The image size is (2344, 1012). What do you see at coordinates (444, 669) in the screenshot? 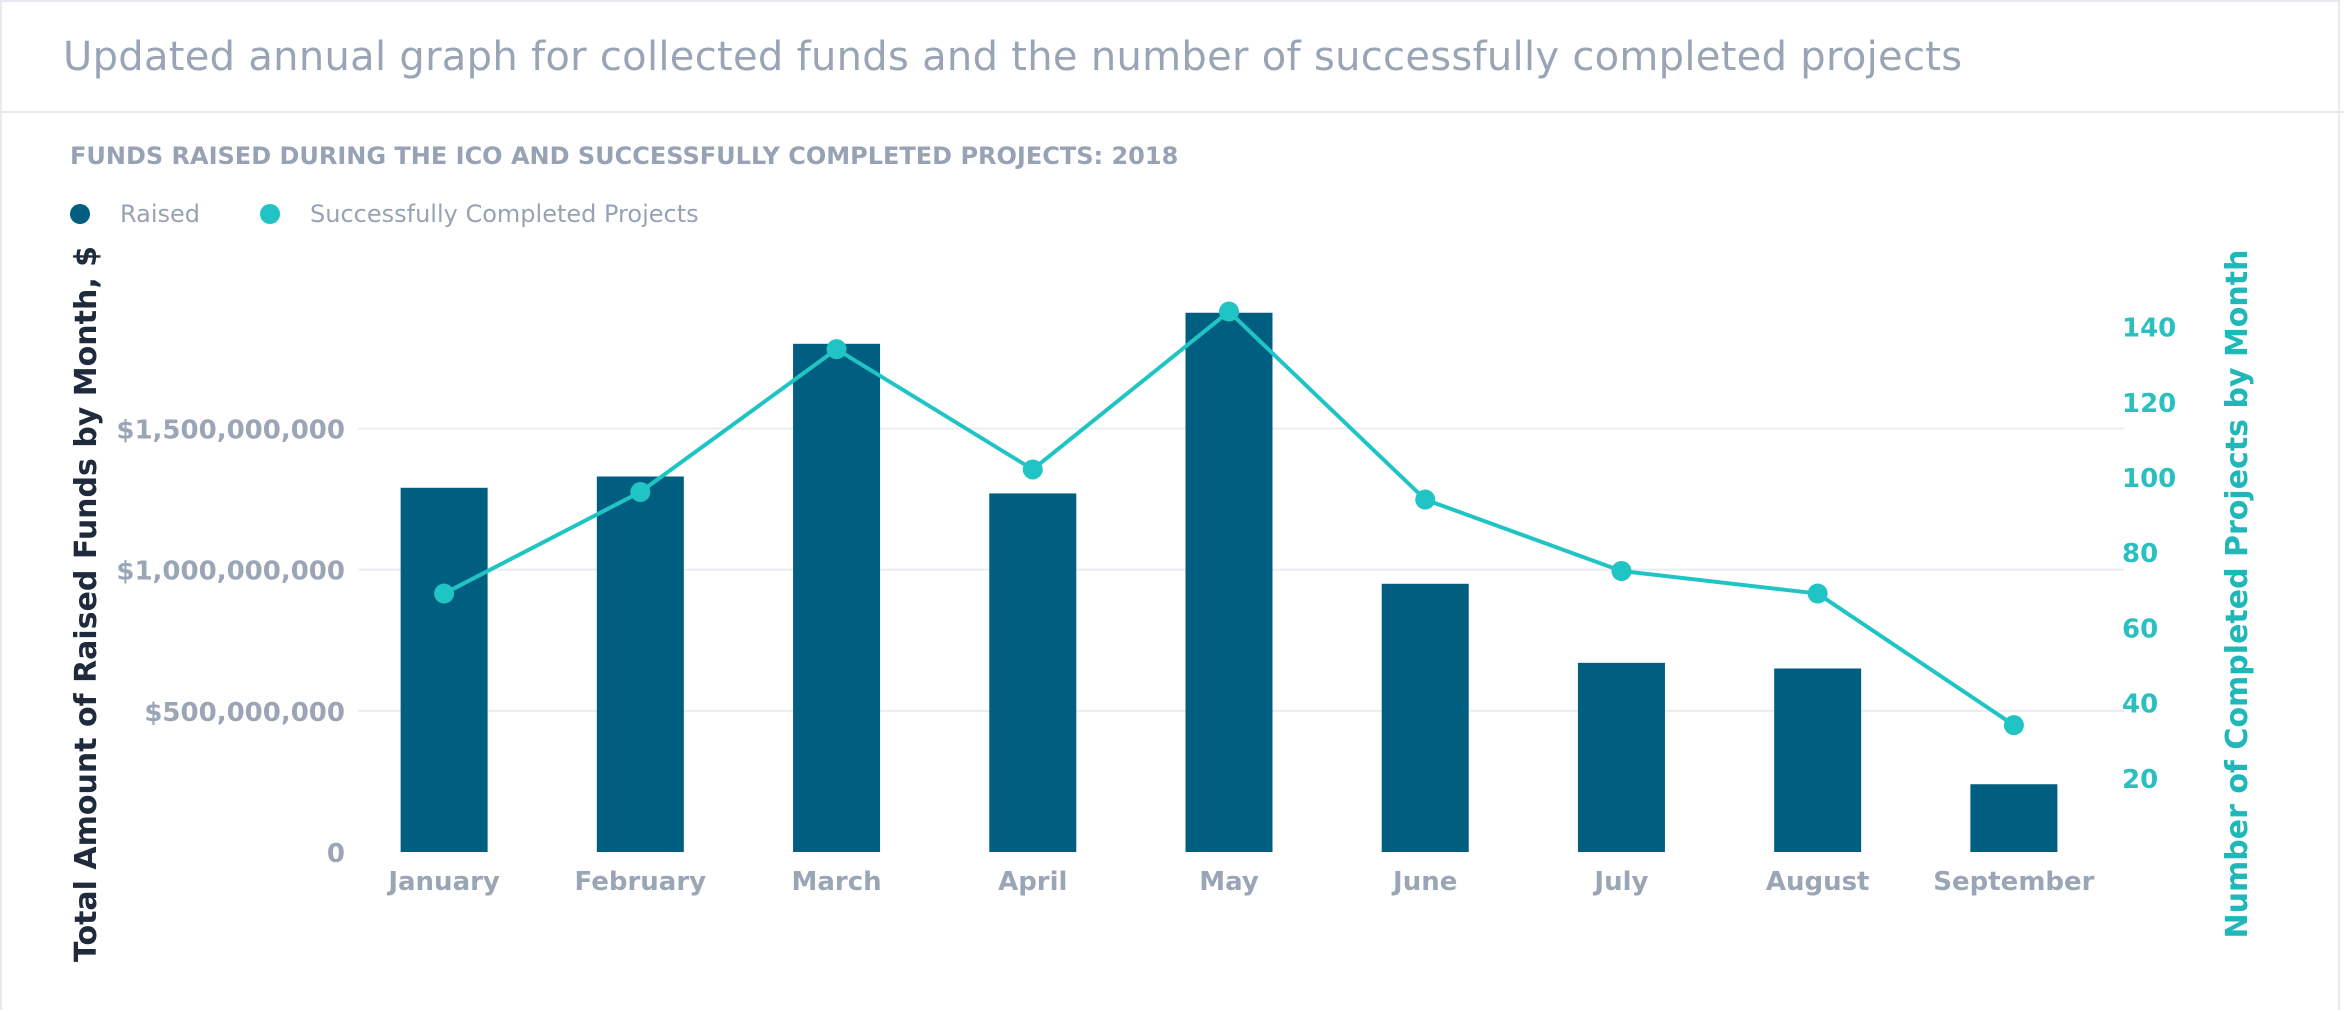
I see `bar-january` at bounding box center [444, 669].